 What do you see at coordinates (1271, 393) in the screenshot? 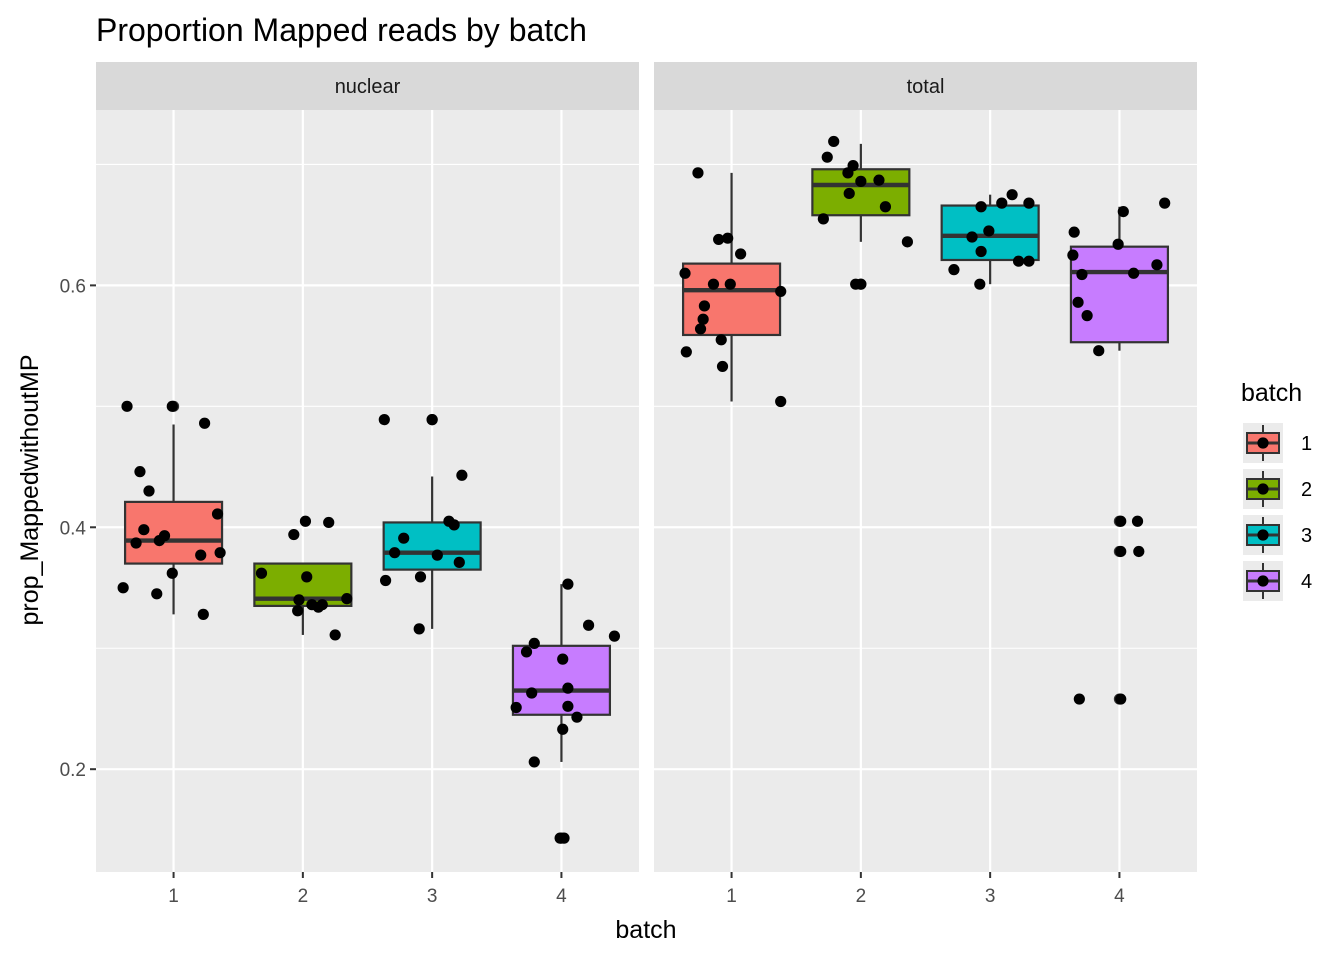
I see `legend-title: batch` at bounding box center [1271, 393].